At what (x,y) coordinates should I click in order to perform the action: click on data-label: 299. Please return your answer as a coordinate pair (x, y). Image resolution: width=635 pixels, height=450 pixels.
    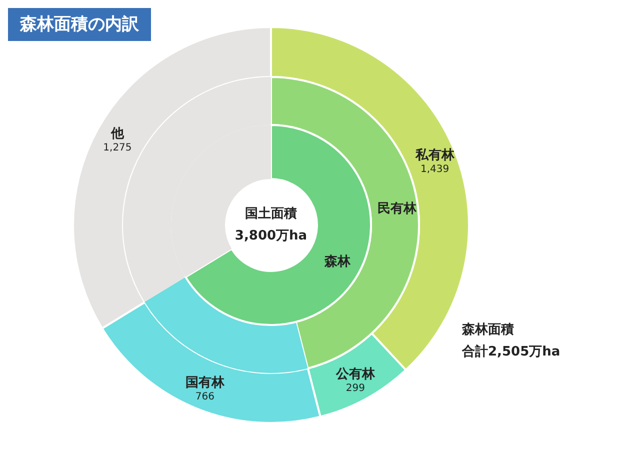
    Looking at the image, I should click on (355, 388).